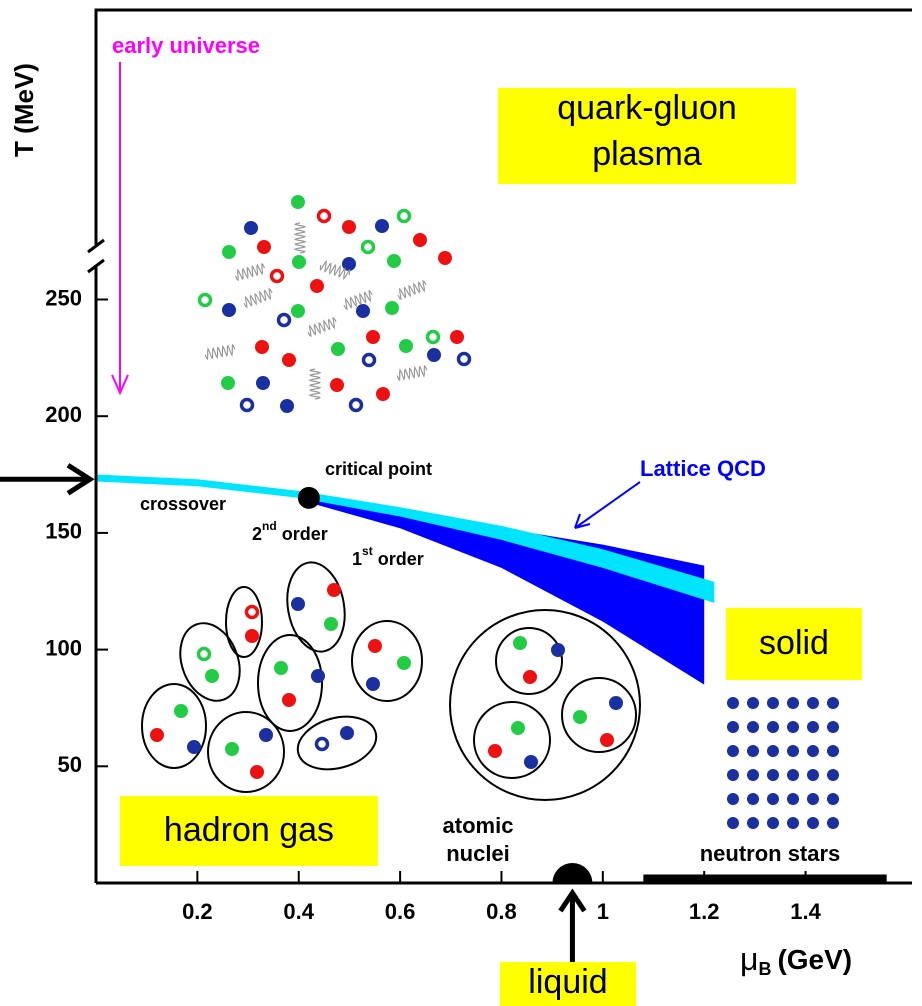 Image resolution: width=922 pixels, height=1006 pixels. Describe the element at coordinates (794, 644) in the screenshot. I see `solid-box` at that location.